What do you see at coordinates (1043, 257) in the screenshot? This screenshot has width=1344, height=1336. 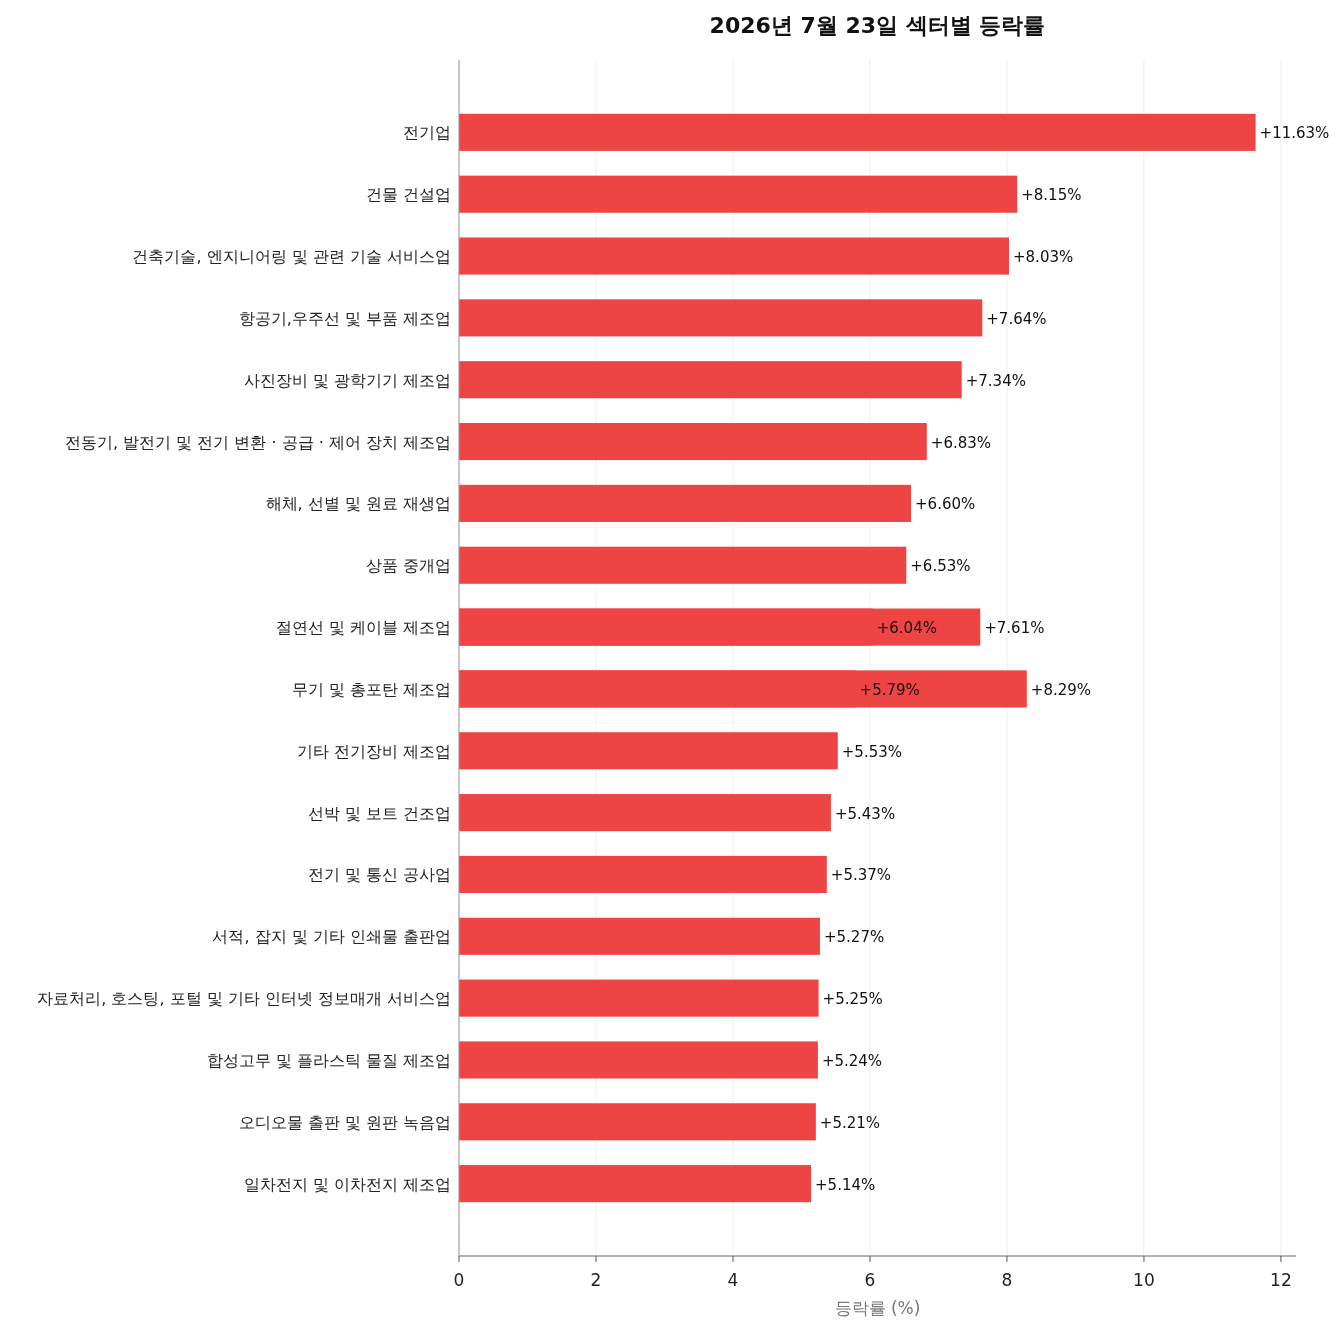 I see `data-label: +8.03%` at bounding box center [1043, 257].